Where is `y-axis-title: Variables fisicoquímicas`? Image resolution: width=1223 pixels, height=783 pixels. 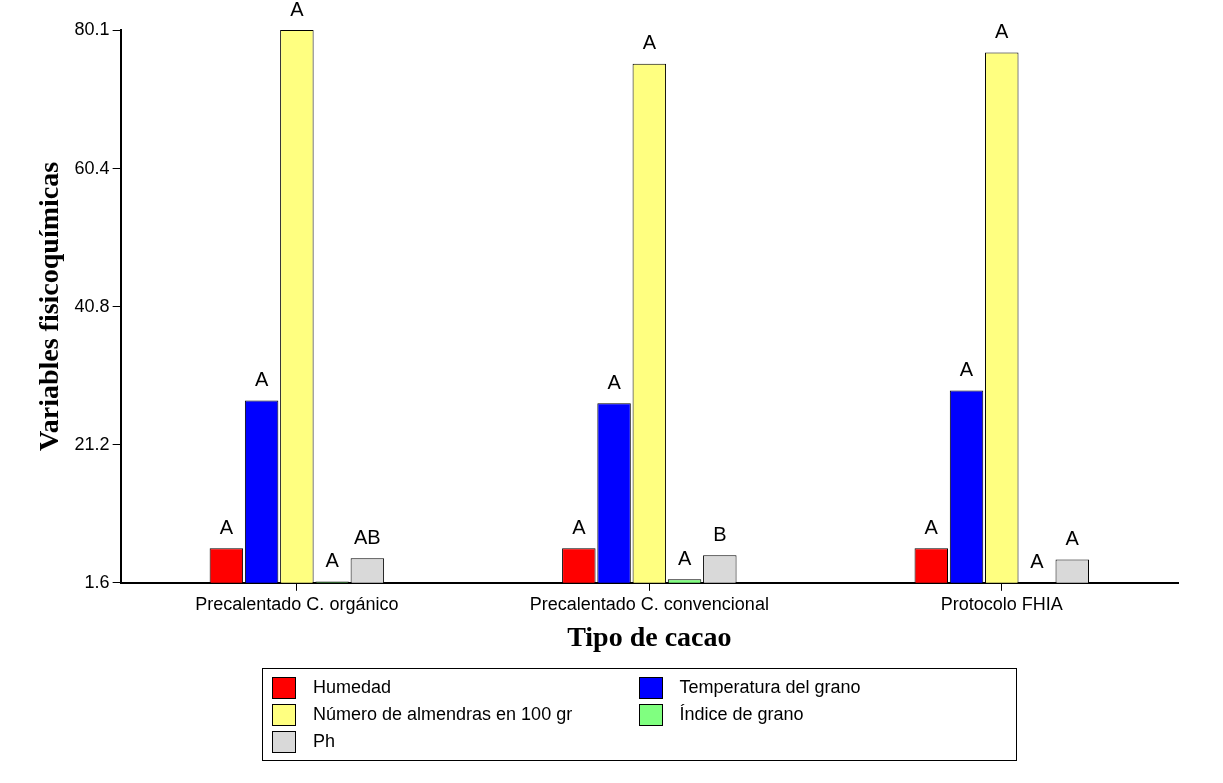
y-axis-title: Variables fisicoquímicas is located at coordinates (49, 306).